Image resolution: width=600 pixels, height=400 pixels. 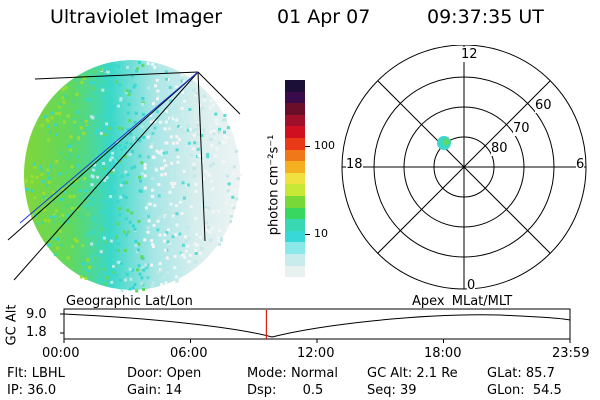 What do you see at coordinates (103, 156) in the screenshot?
I see `boundary-line` at bounding box center [103, 156].